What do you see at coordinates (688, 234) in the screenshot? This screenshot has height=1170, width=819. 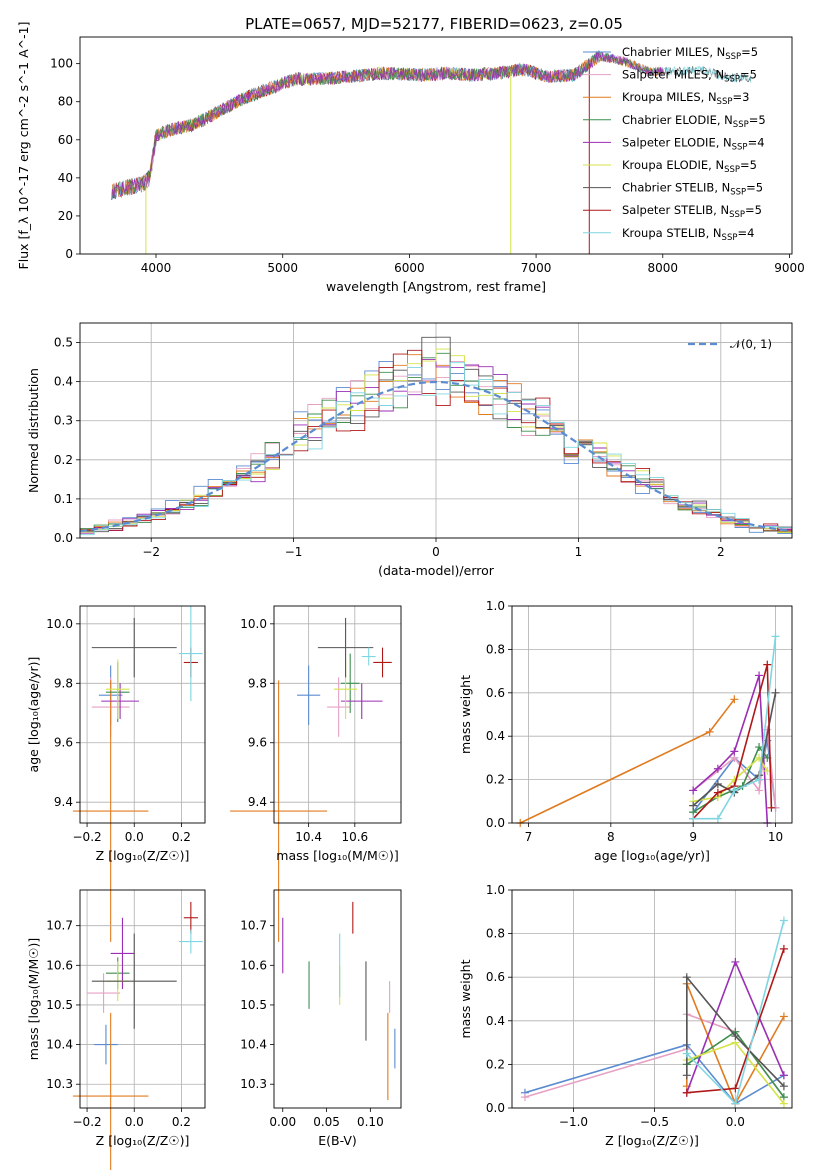 I see `legend-label-kroupa-stelib: Kroupa STELIB, NSSP=4` at bounding box center [688, 234].